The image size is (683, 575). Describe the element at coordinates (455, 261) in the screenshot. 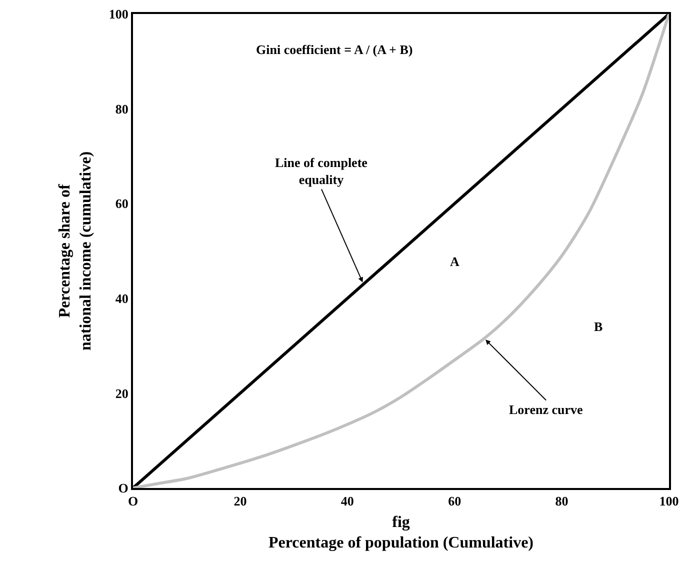

I see `annotation: A` at that location.